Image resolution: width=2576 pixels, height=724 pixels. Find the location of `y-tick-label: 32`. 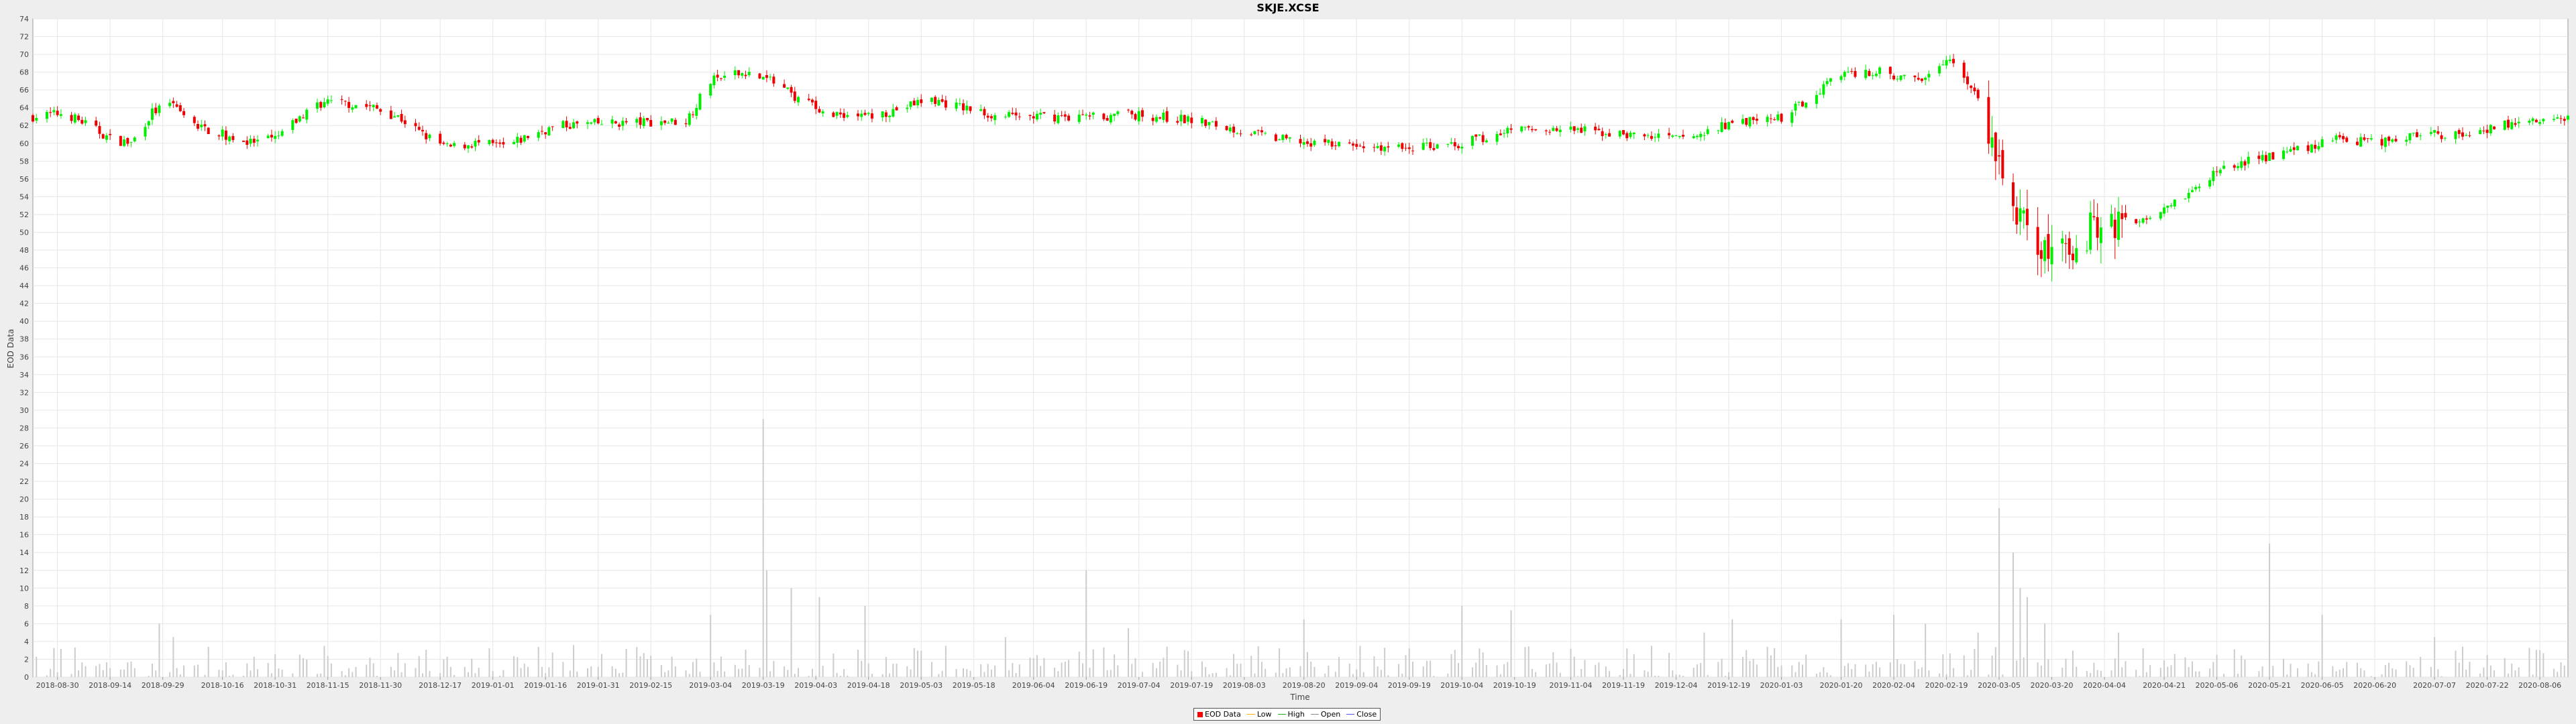

y-tick-label: 32 is located at coordinates (24, 392).